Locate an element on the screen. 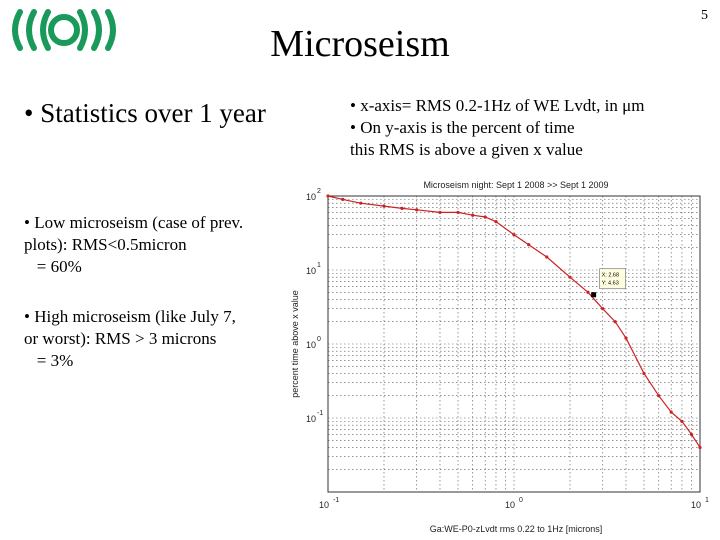  note-line: • High microseism (like July 7, is located at coordinates (130, 316).